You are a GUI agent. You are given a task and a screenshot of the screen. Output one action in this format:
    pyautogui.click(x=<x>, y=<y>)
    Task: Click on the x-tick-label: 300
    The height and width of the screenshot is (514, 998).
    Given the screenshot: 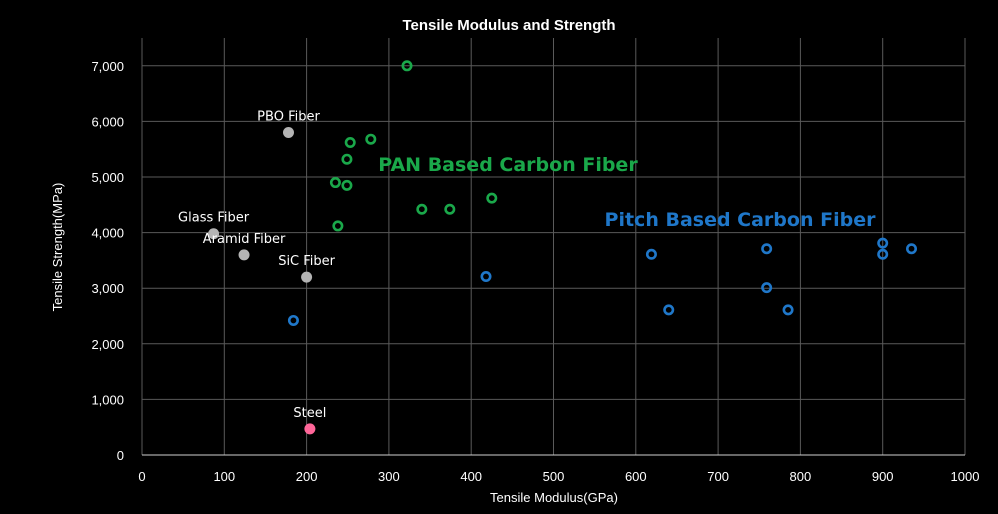 What is the action you would take?
    pyautogui.click(x=389, y=476)
    